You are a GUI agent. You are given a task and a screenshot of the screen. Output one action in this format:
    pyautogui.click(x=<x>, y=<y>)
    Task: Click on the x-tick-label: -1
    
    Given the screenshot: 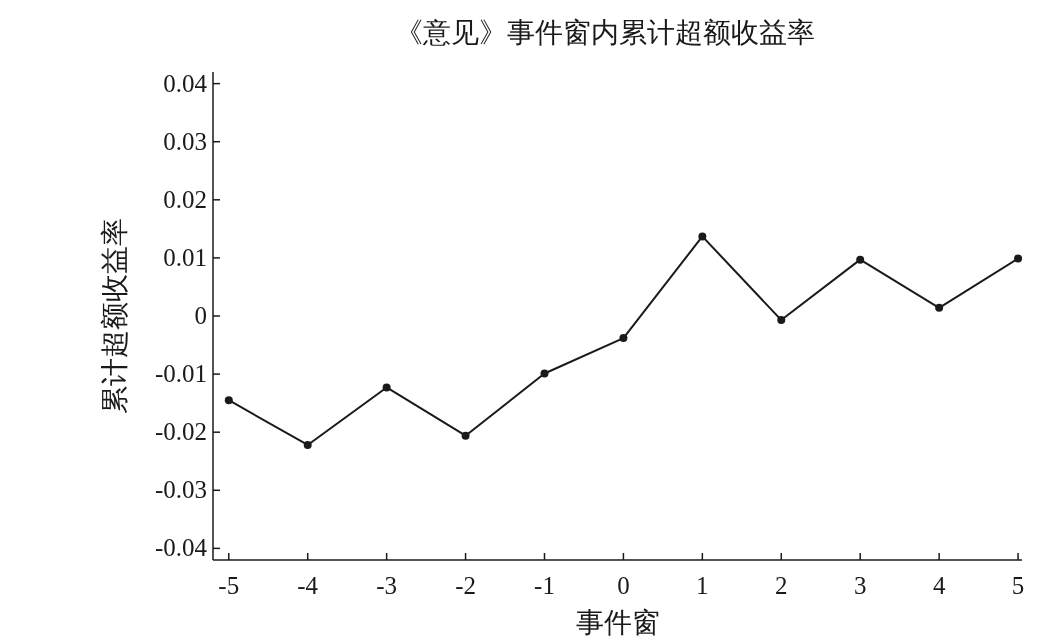 What is the action you would take?
    pyautogui.click(x=544, y=585)
    